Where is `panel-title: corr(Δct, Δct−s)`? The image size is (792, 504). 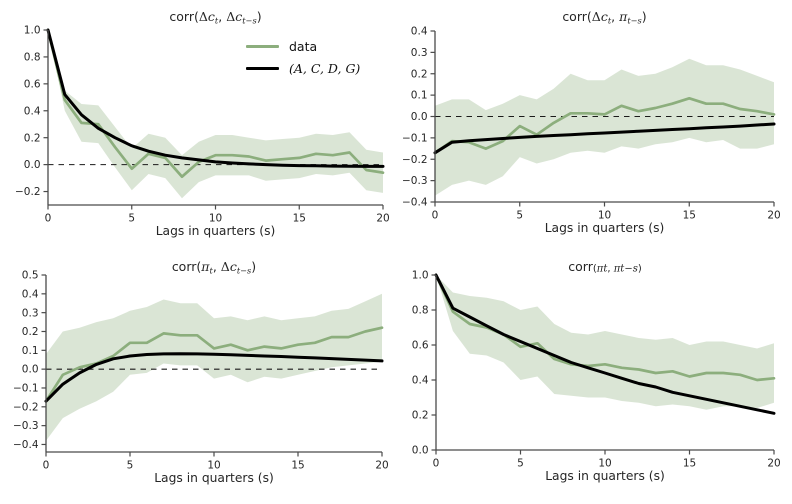 panel-title: corr(Δct, Δct−s) is located at coordinates (215, 17).